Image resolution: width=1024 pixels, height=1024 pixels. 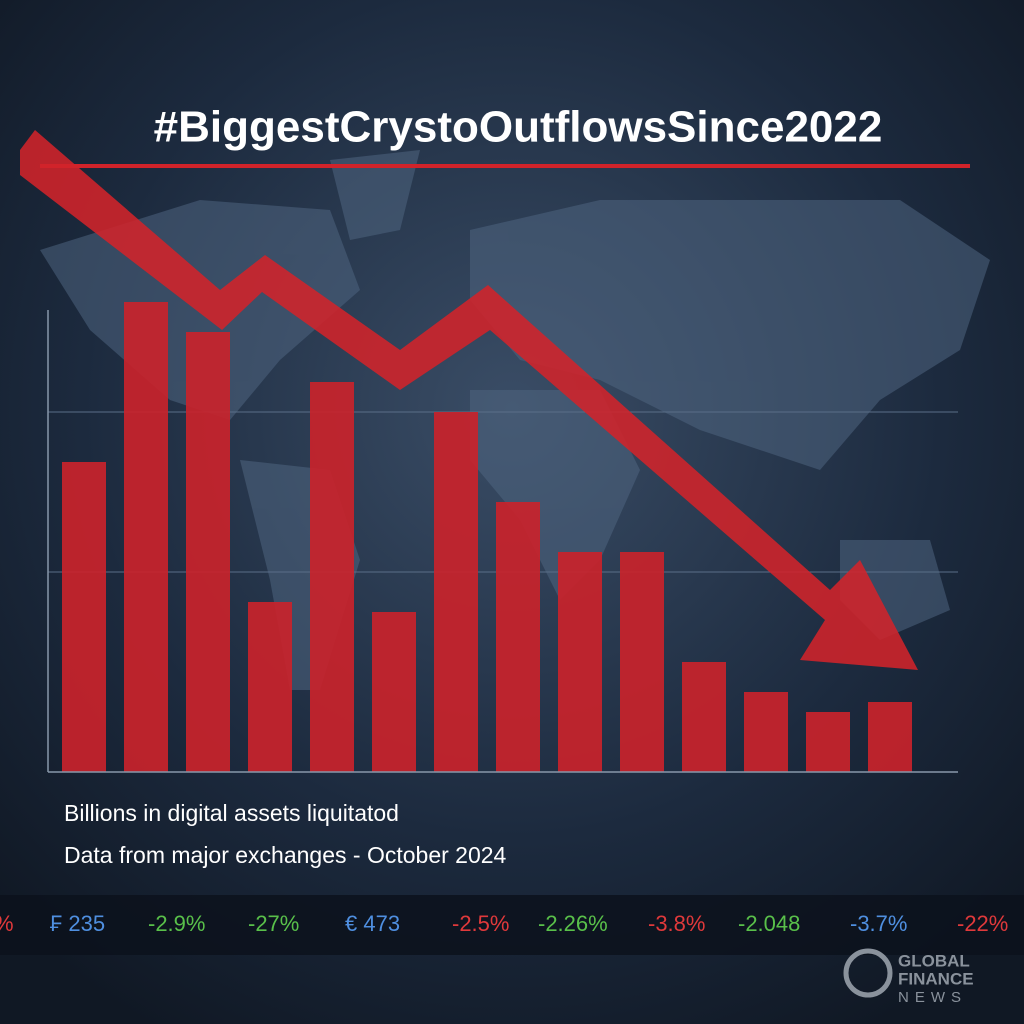 I want to click on chart-title: #BiggestCrystoOutflowsSince2022, so click(x=518, y=127).